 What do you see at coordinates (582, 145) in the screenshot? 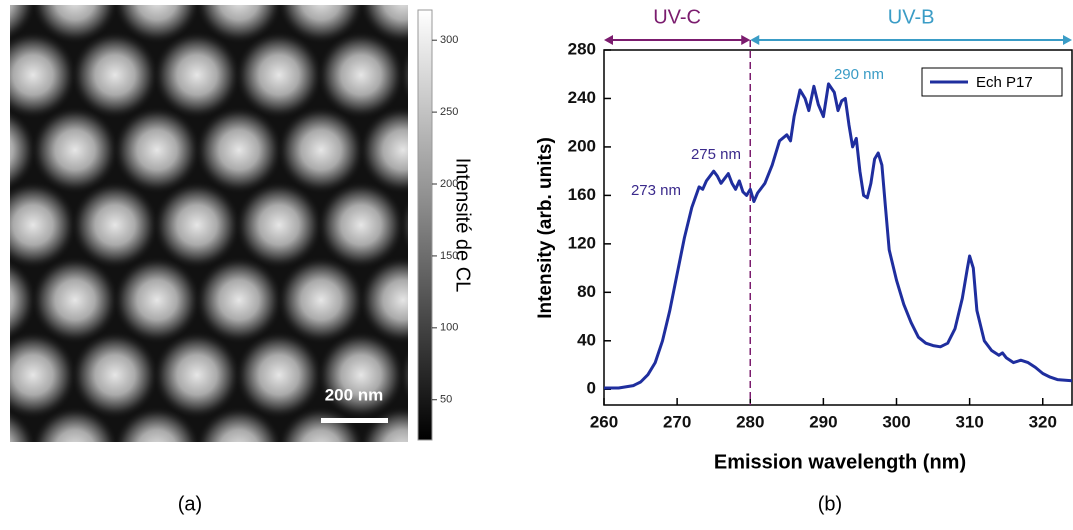
I see `y-tick-label: 200` at bounding box center [582, 145].